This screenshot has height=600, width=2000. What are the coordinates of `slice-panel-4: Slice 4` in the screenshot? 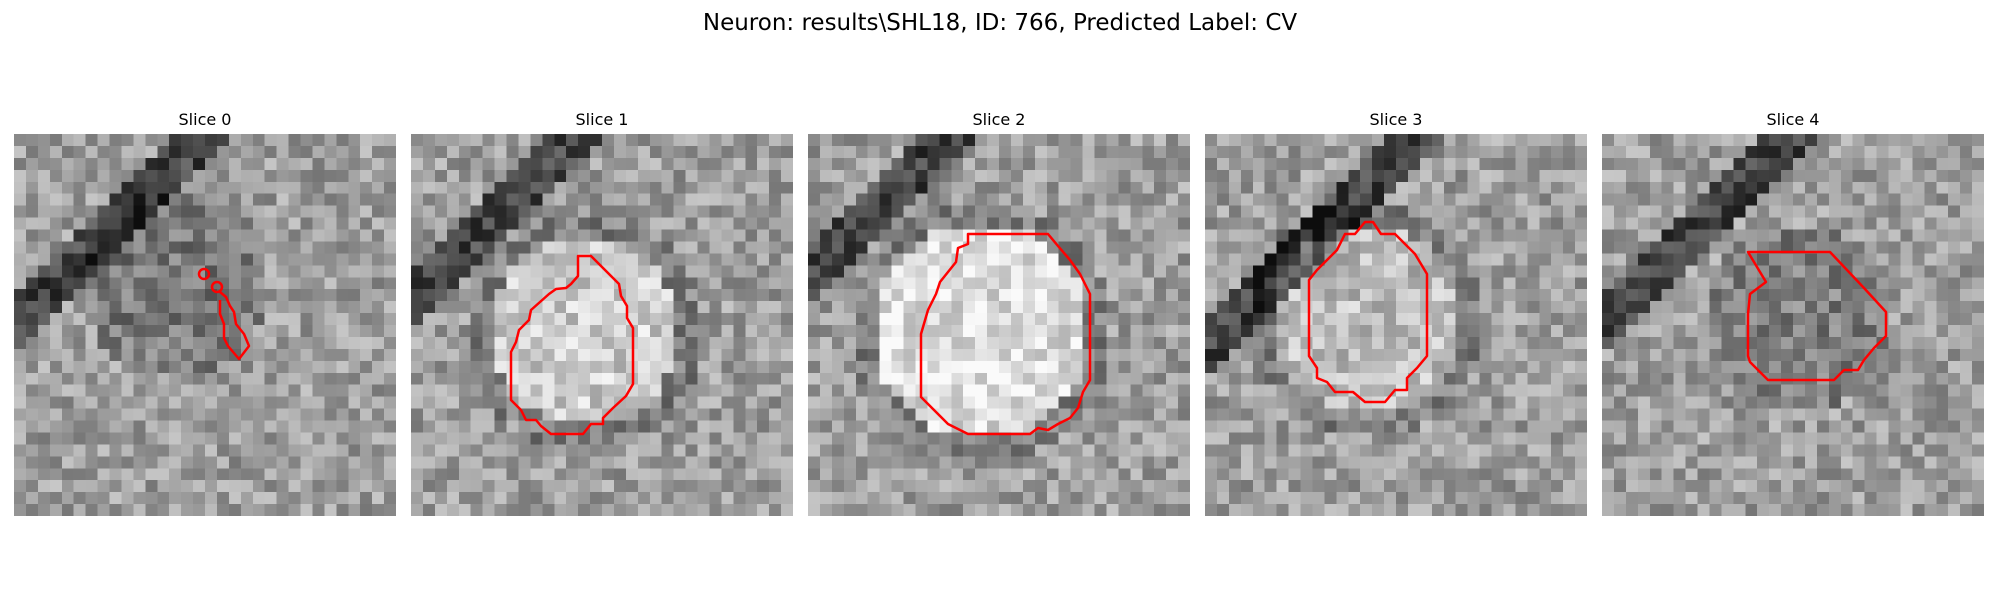 It's located at (1793, 313).